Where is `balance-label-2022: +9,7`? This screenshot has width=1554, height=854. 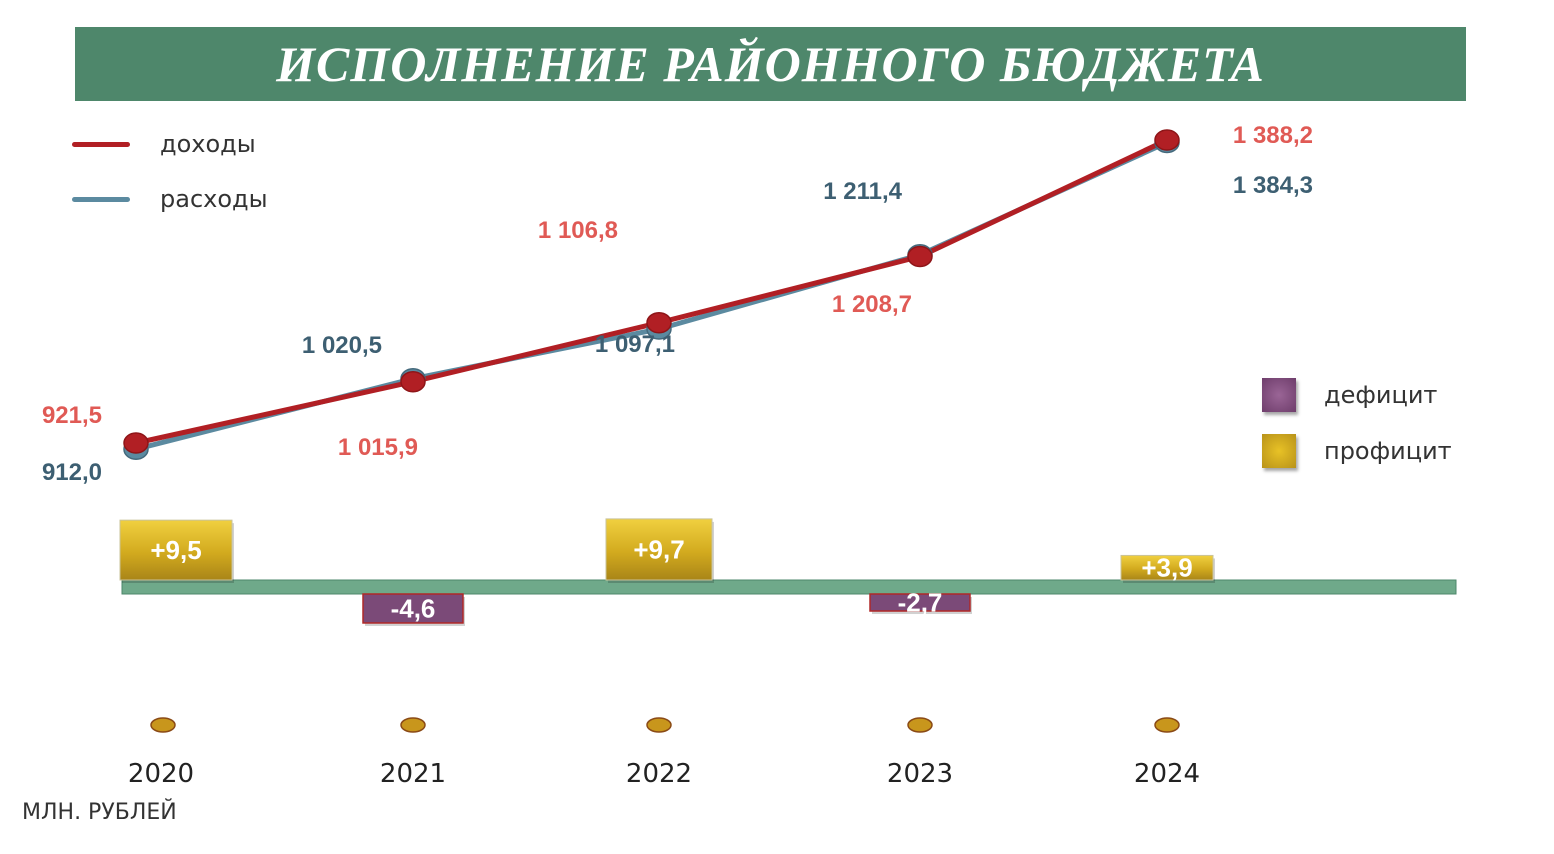 balance-label-2022: +9,7 is located at coordinates (658, 549).